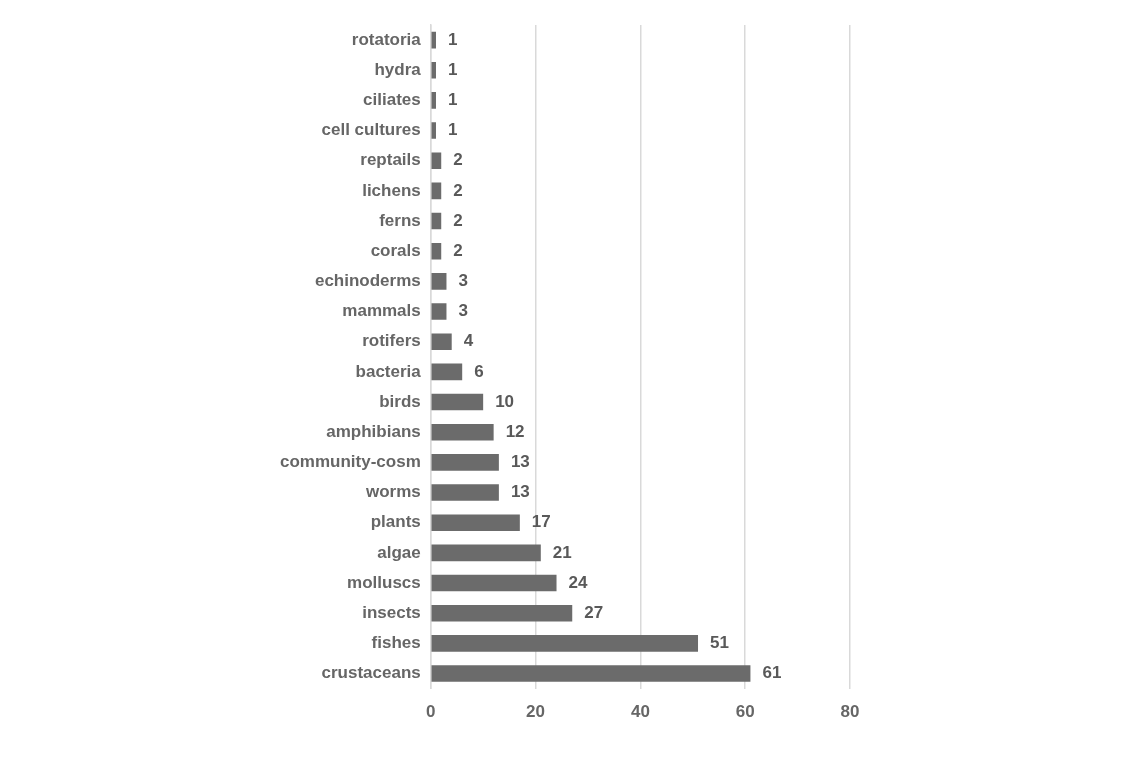 The image size is (1140, 757). I want to click on y-tick-label: birds, so click(400, 401).